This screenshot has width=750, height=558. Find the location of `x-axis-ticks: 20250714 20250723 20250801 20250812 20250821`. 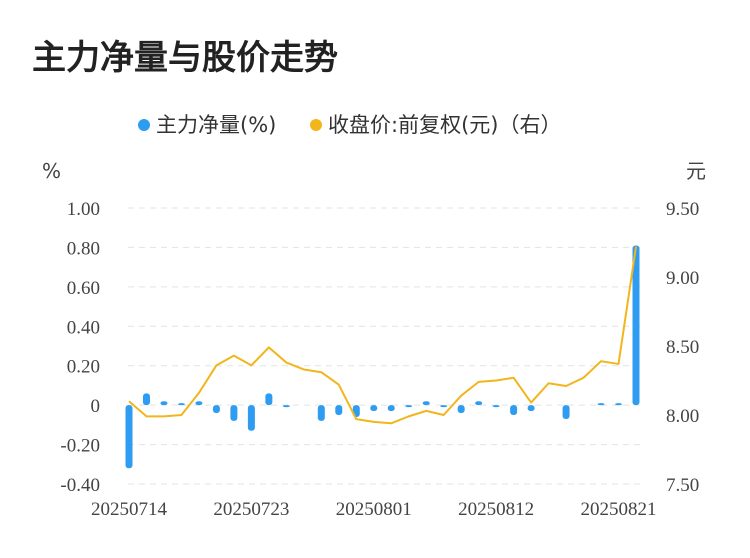

x-axis-ticks: 20250714 20250723 20250801 20250812 20250821 is located at coordinates (374, 509).